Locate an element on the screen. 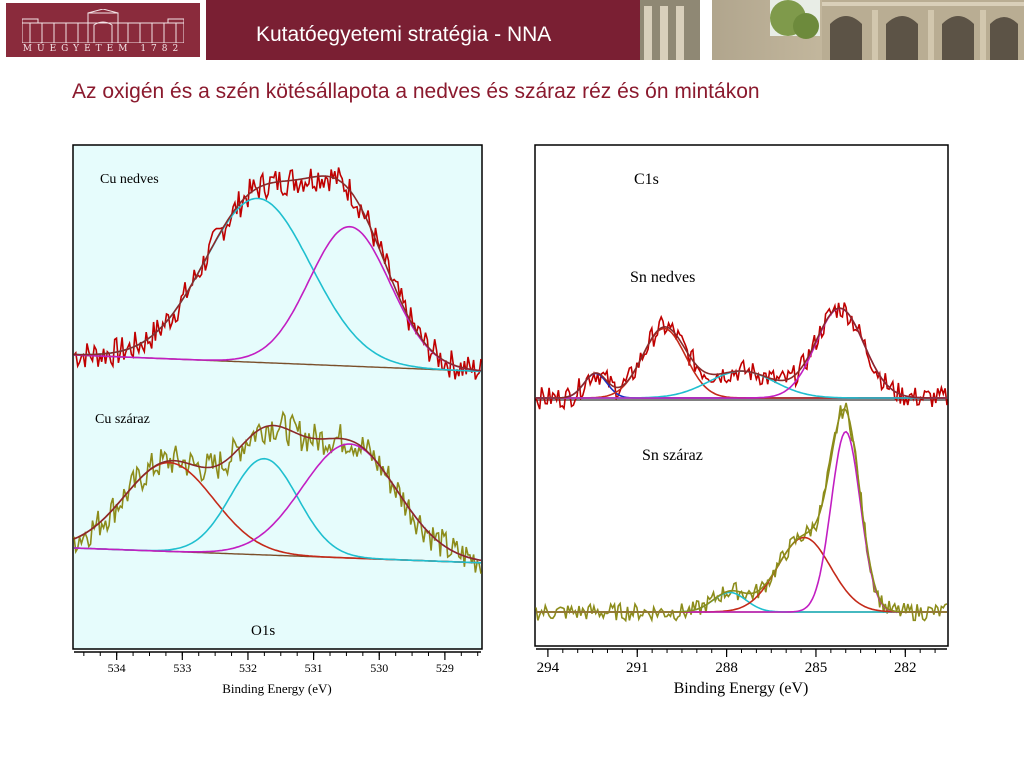 This screenshot has height=768, width=1024. spectrum-label-cu-szaraz: Cu száraz is located at coordinates (122, 419).